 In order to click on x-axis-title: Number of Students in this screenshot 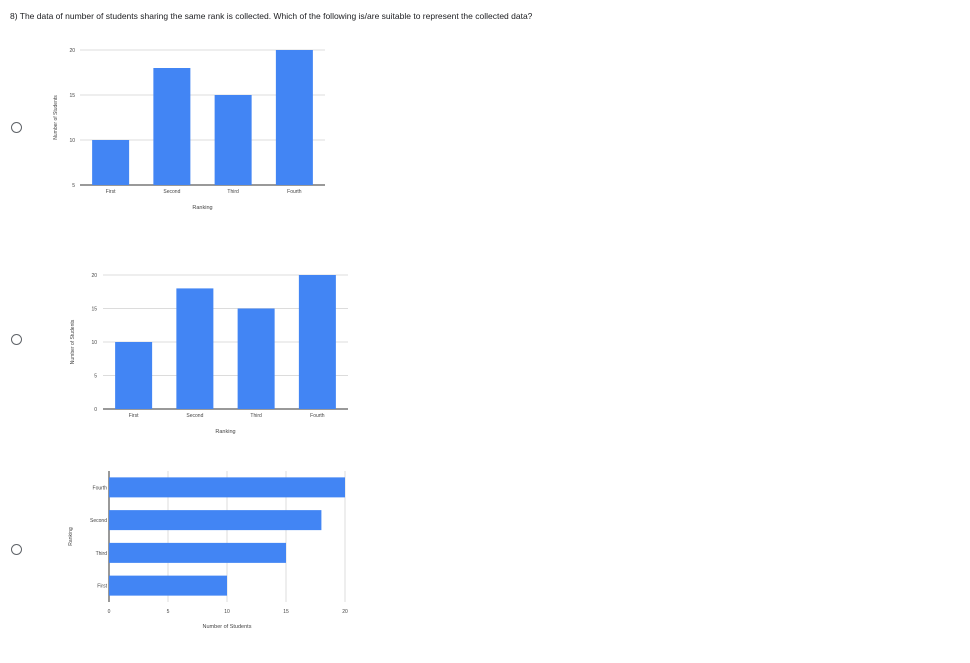, I will do `click(227, 627)`.